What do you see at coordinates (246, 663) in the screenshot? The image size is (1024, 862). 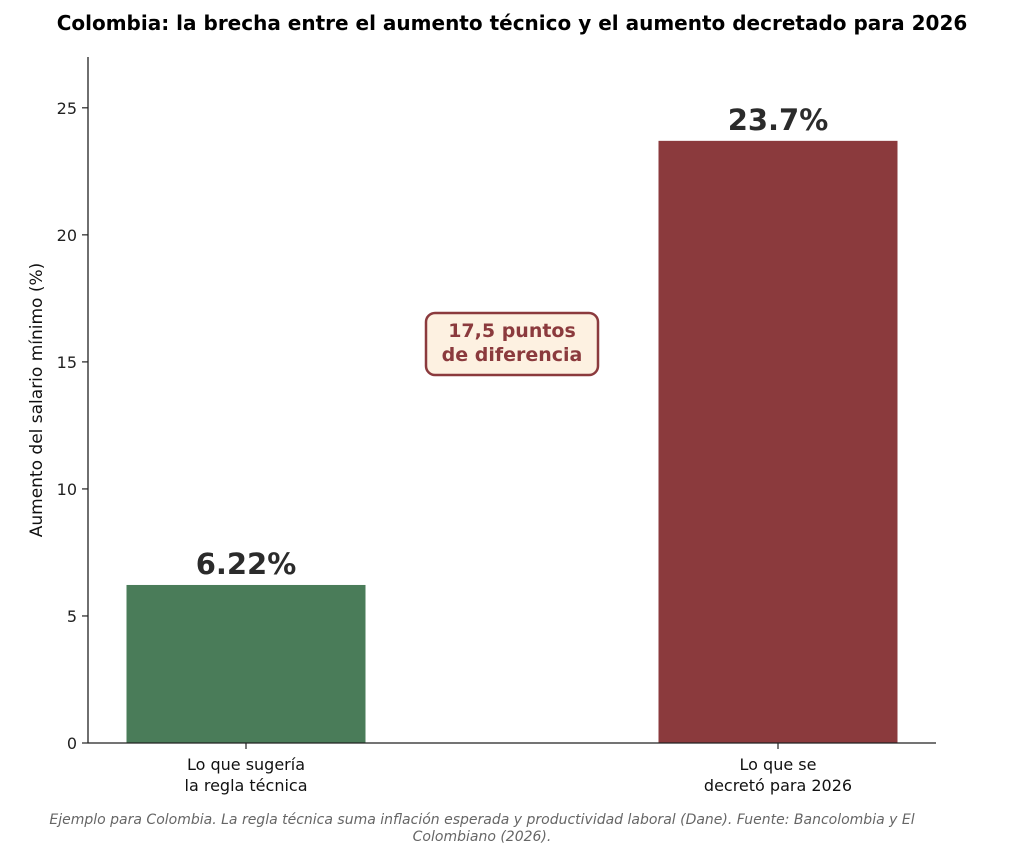 I see `bar` at bounding box center [246, 663].